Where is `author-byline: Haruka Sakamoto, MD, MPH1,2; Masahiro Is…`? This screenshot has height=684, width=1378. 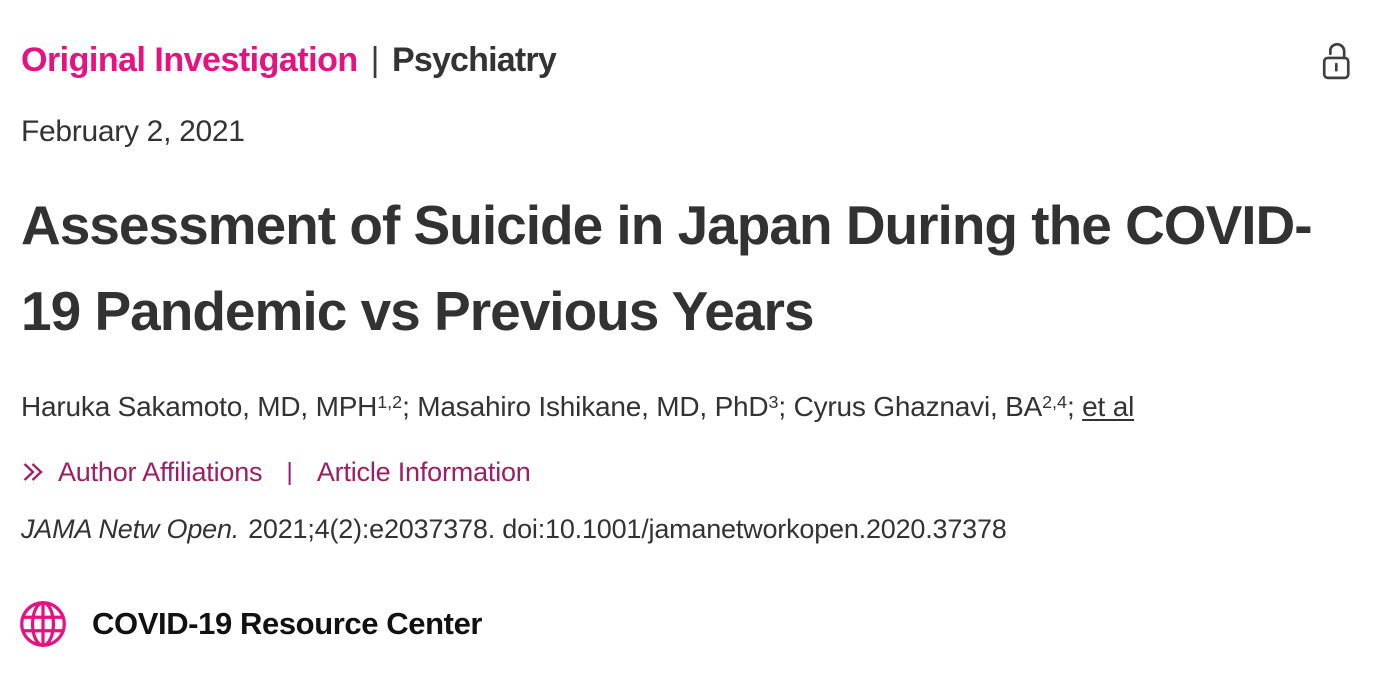
author-byline: Haruka Sakamoto, MD, MPH1,2; Masahiro Is… is located at coordinates (686, 407).